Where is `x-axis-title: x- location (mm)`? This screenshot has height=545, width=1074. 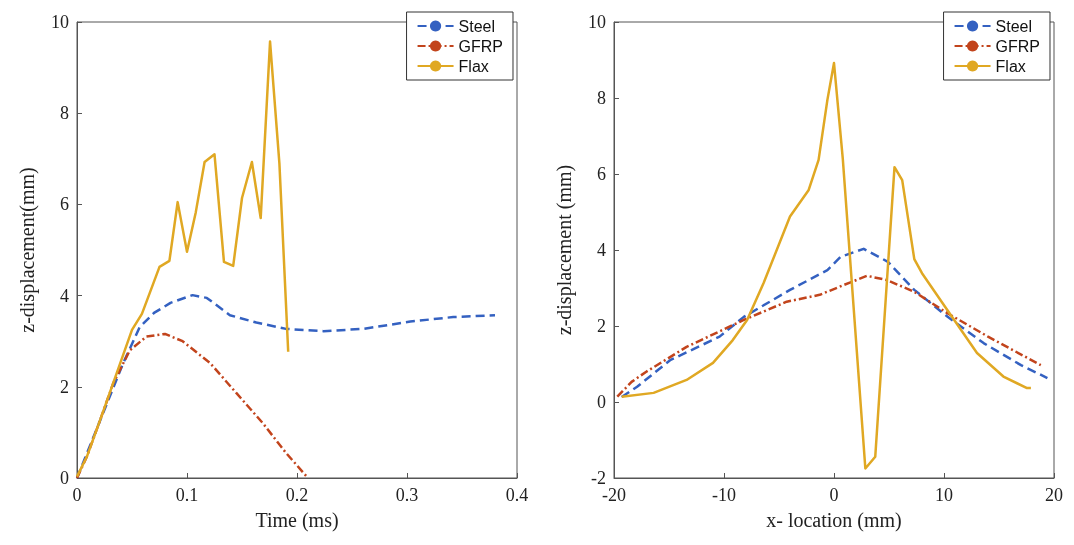 x-axis-title: x- location (mm) is located at coordinates (834, 520).